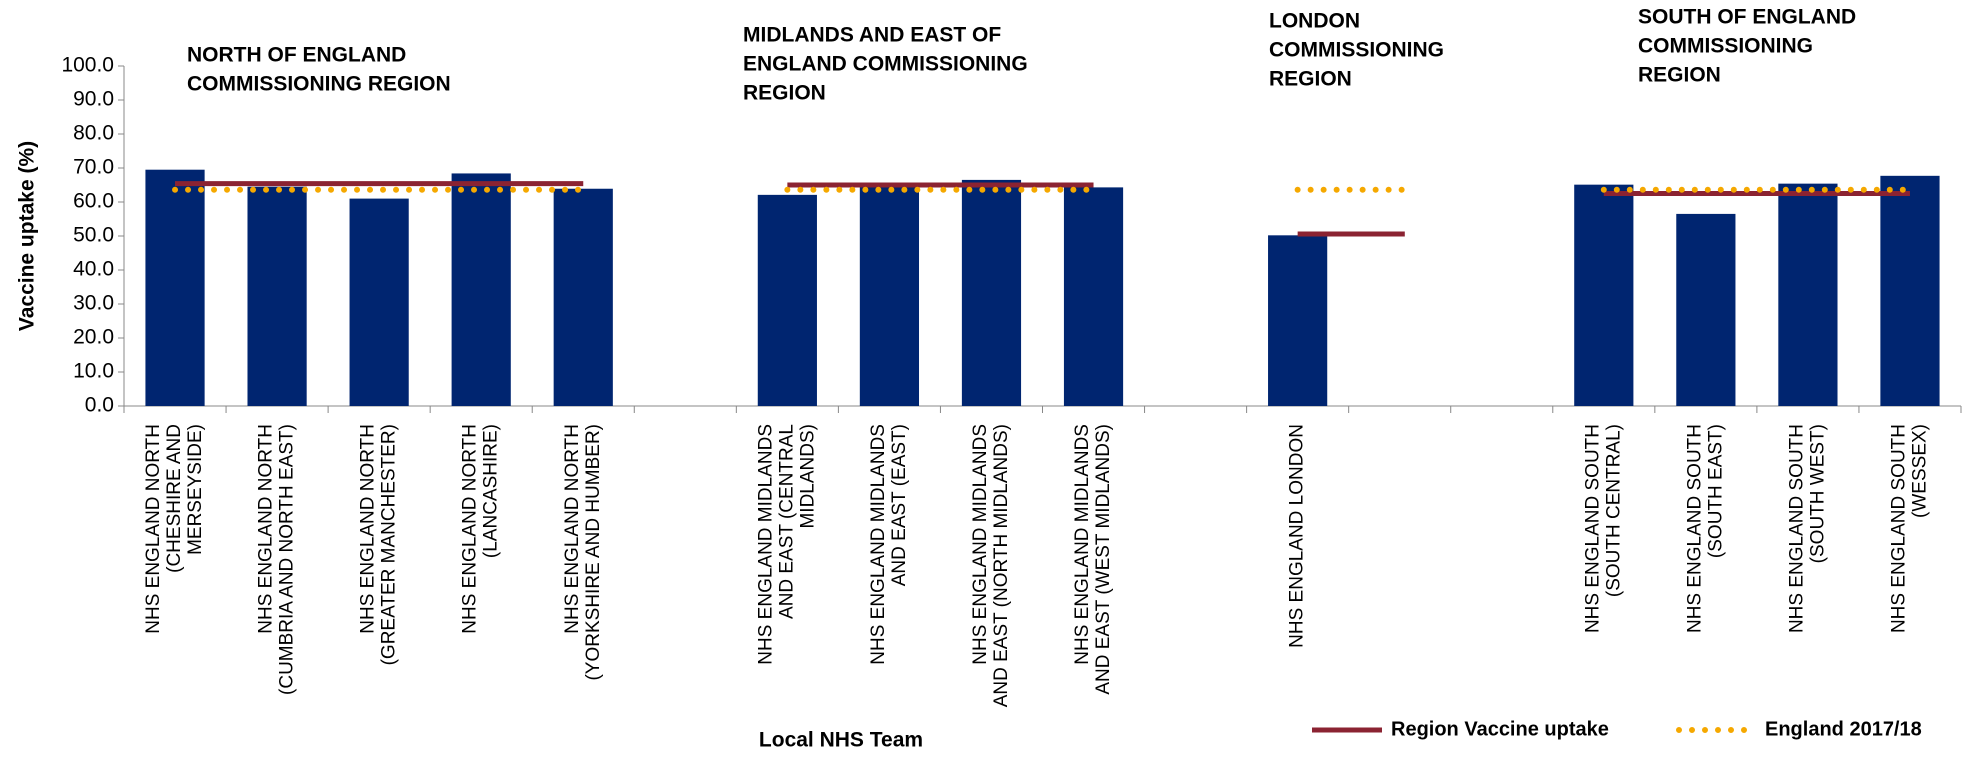 The image size is (1973, 758). Describe the element at coordinates (1817, 493) in the screenshot. I see `x-tick-label: (SOUTH WEST)` at that location.